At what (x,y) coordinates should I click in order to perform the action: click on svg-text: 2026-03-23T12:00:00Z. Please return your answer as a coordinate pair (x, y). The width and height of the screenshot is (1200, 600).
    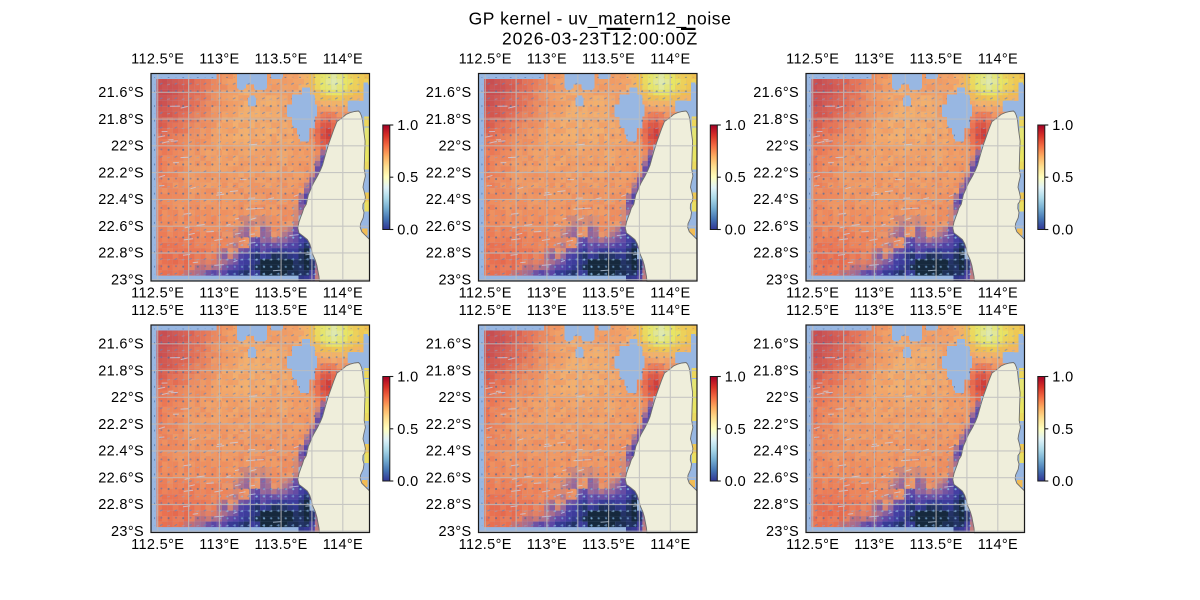
    Looking at the image, I should click on (600, 38).